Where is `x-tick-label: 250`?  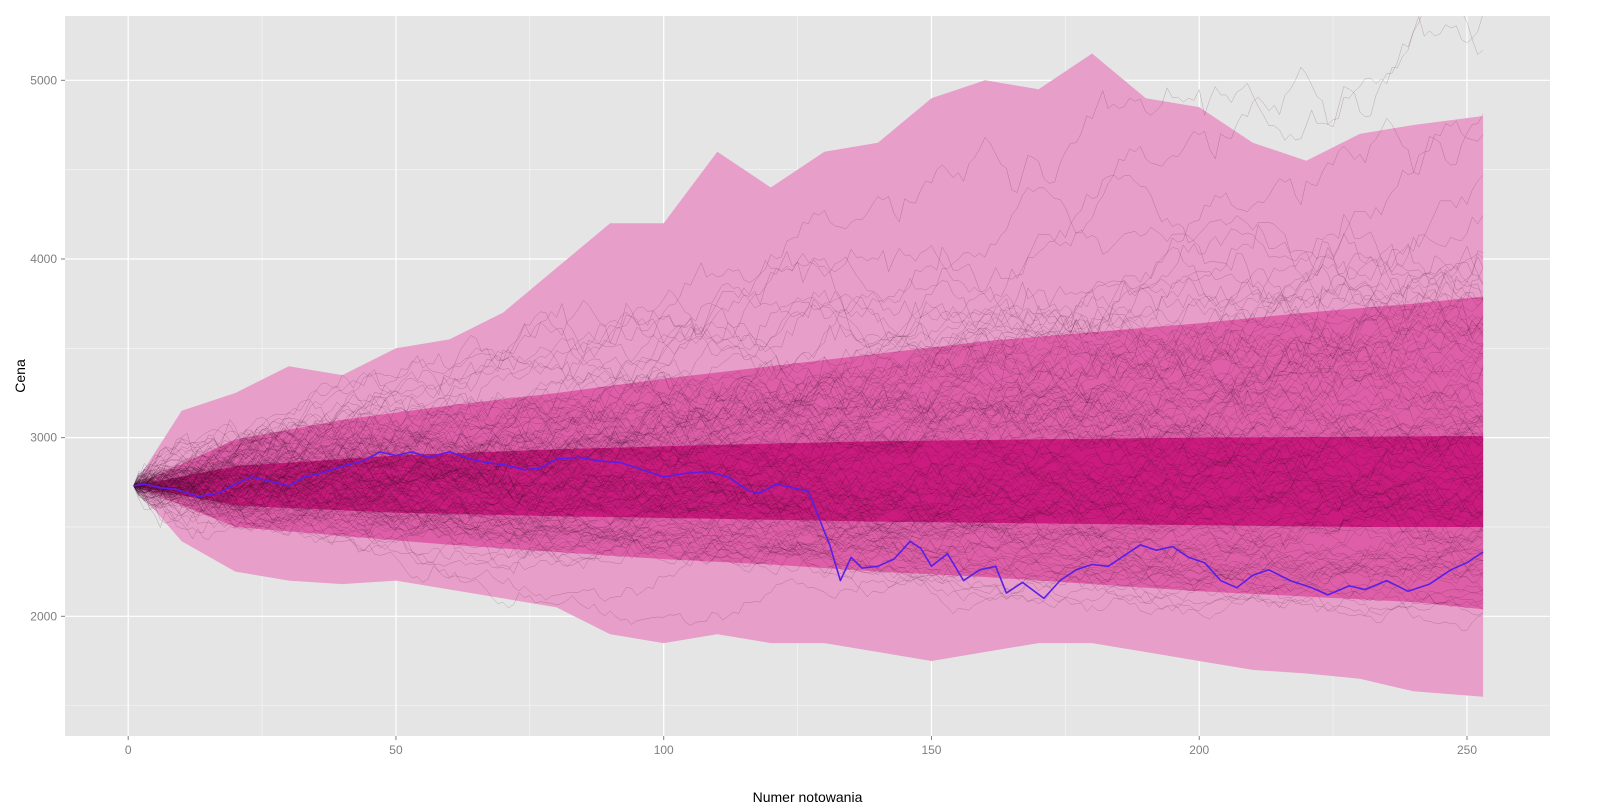
x-tick-label: 250 is located at coordinates (1467, 750).